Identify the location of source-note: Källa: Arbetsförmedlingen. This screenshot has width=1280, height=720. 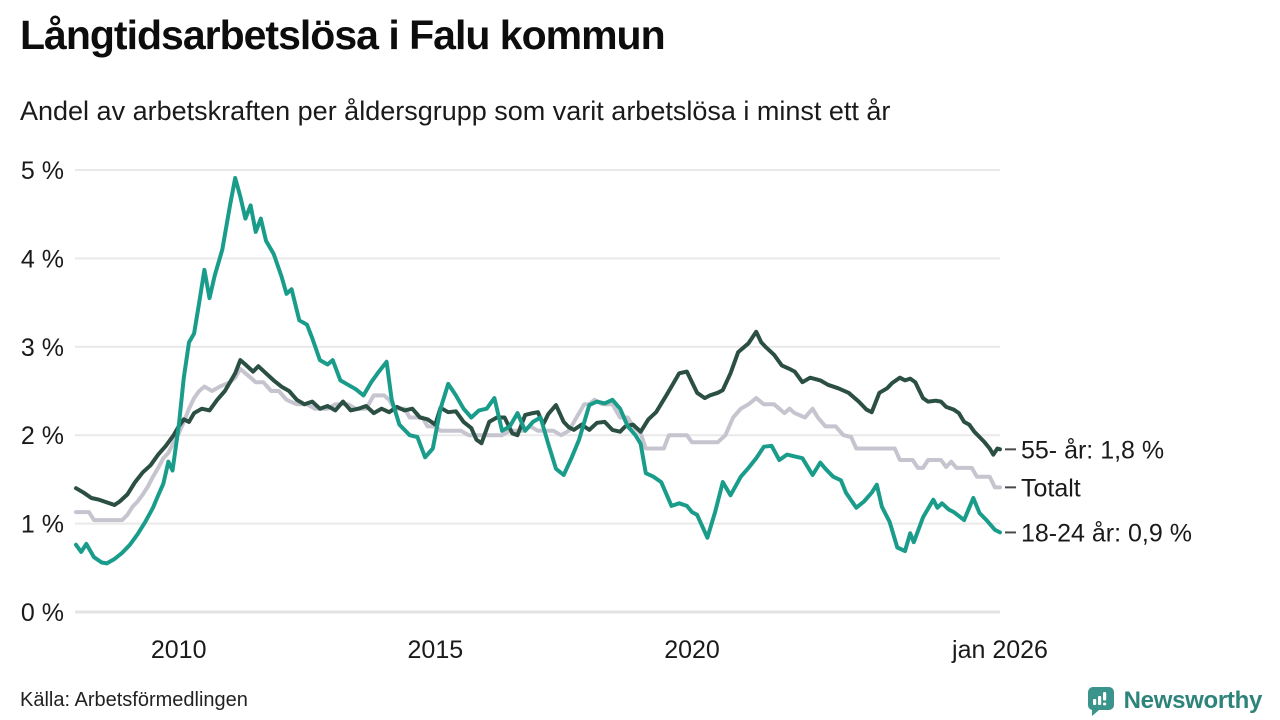
(134, 700).